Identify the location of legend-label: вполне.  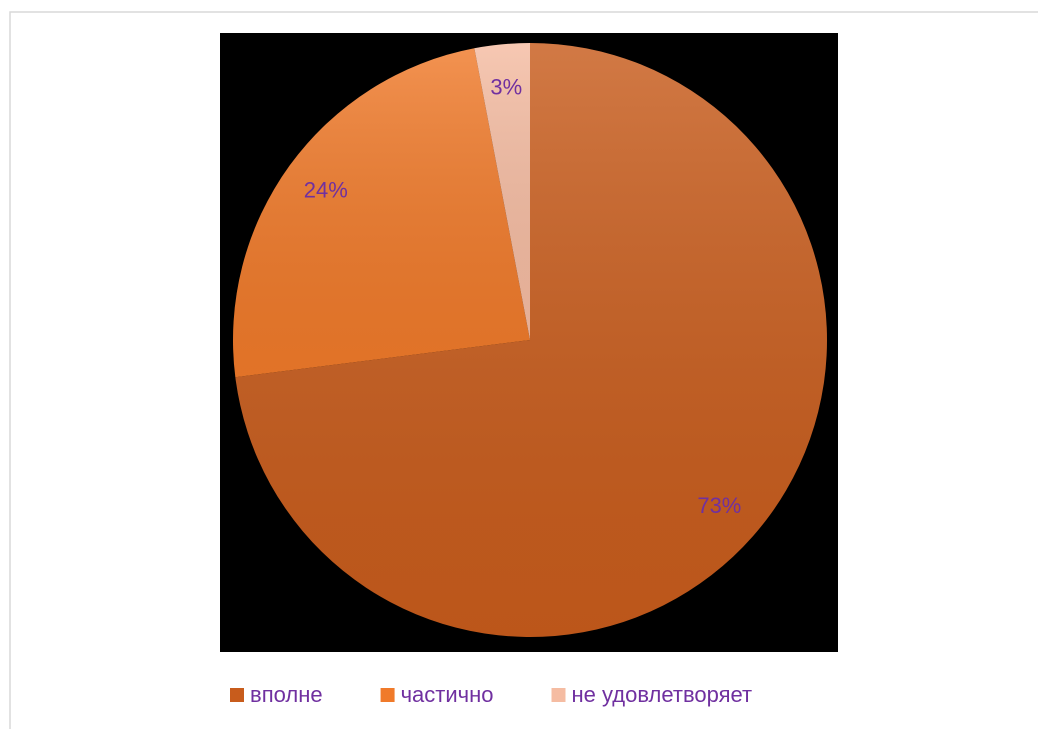
(286, 694).